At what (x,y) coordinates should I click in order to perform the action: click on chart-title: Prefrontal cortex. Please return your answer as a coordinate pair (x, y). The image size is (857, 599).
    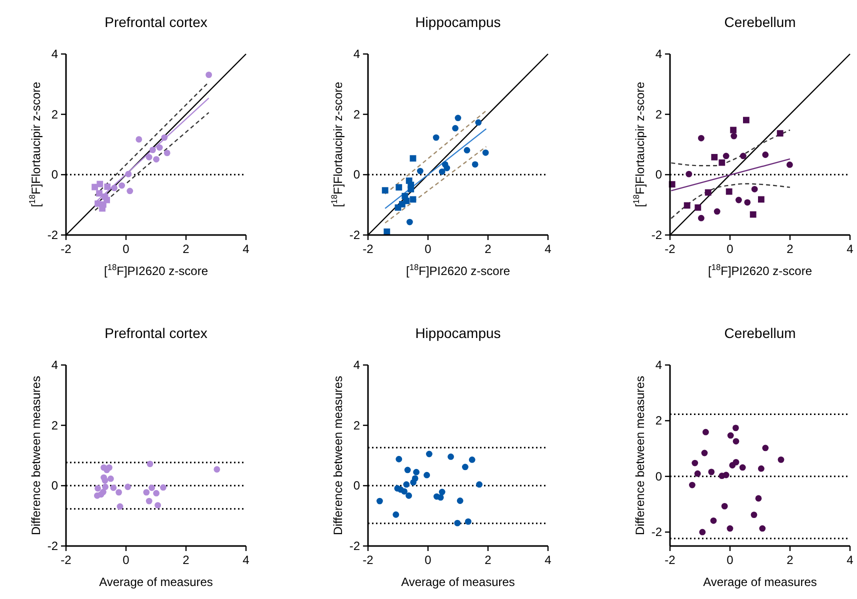
    Looking at the image, I should click on (156, 22).